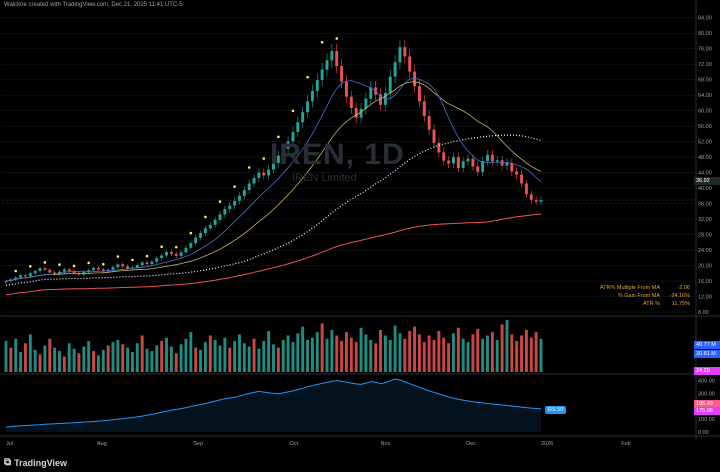 This screenshot has width=720, height=472. What do you see at coordinates (705, 267) in the screenshot?
I see `y-tick-label: 20.00` at bounding box center [705, 267].